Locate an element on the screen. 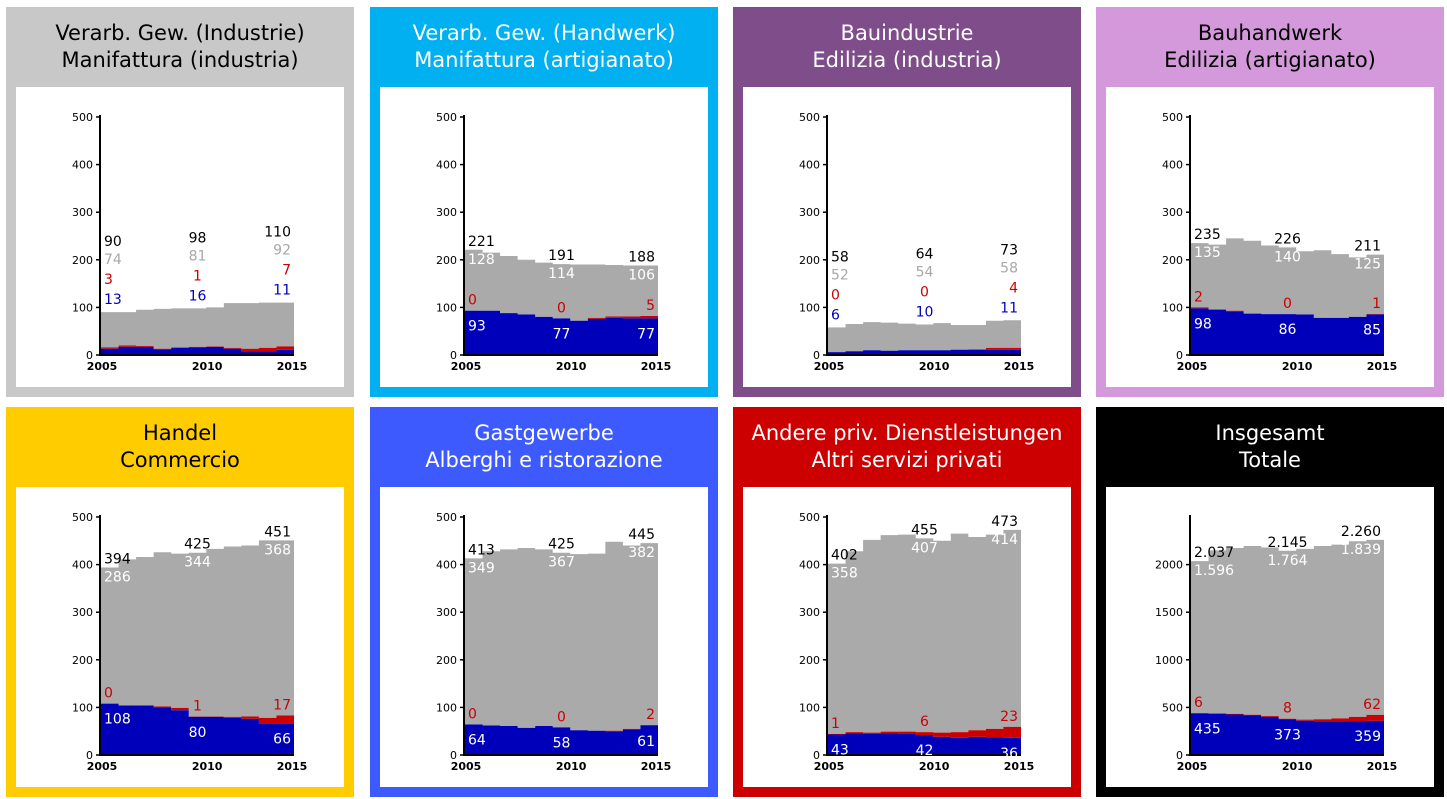 The image size is (1447, 799). value-label-total: 188 is located at coordinates (641, 258).